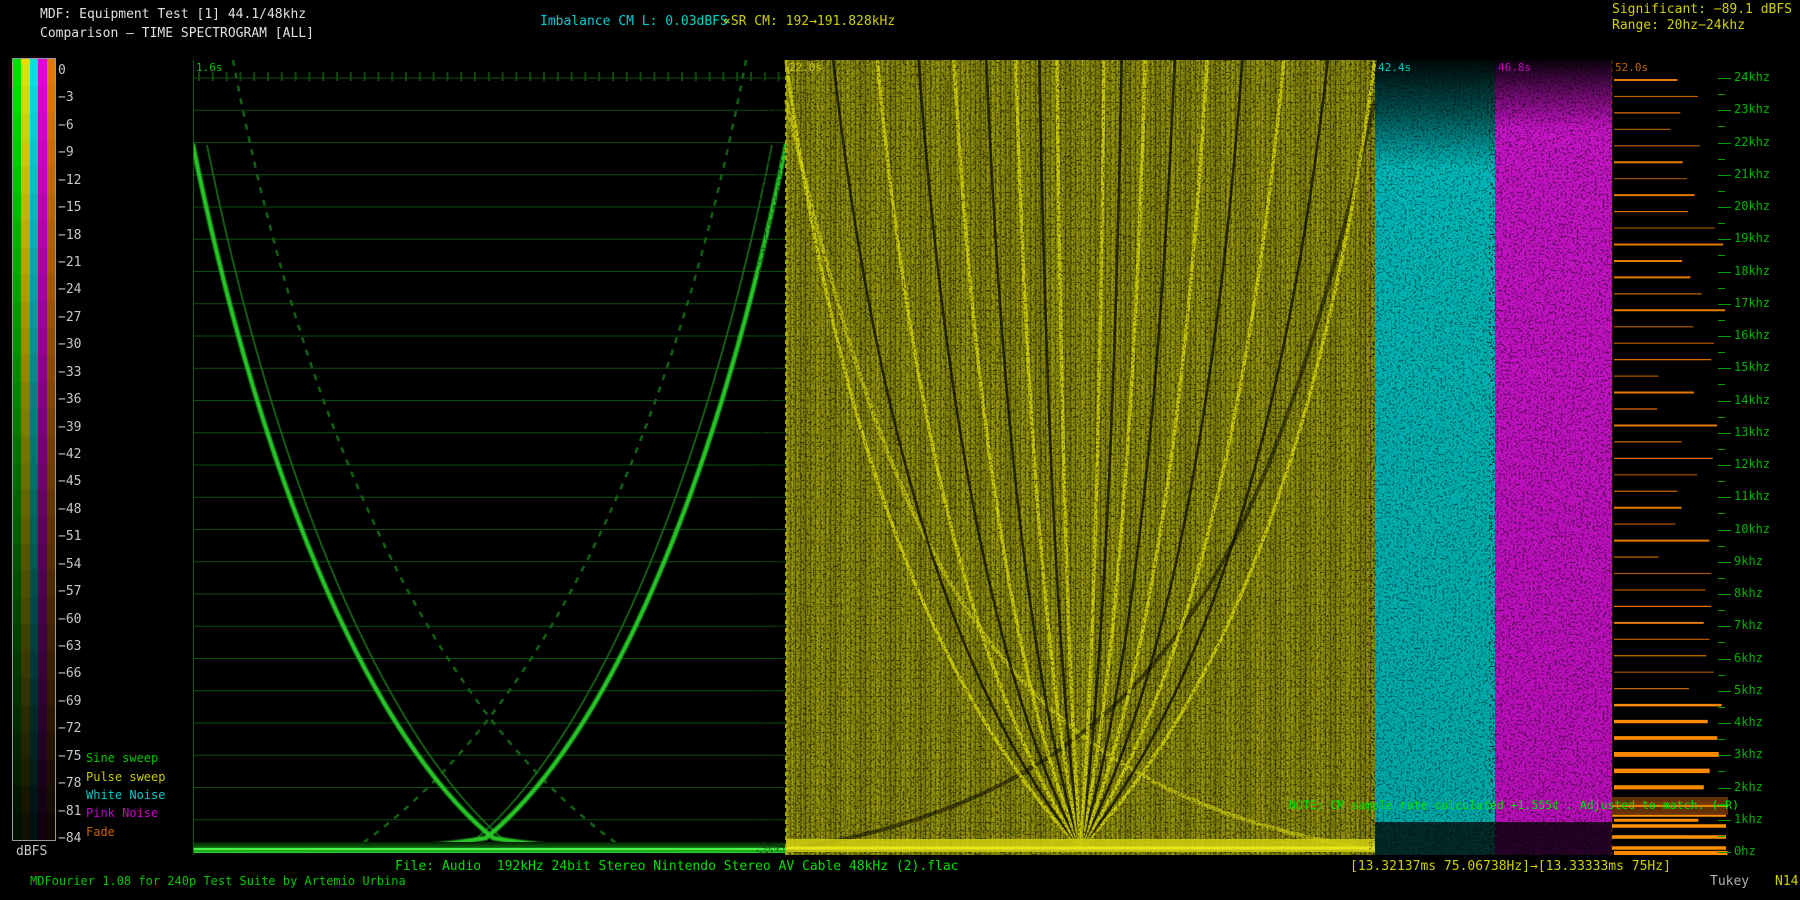  What do you see at coordinates (1752, 529) in the screenshot?
I see `freq-axis-label: 10khz` at bounding box center [1752, 529].